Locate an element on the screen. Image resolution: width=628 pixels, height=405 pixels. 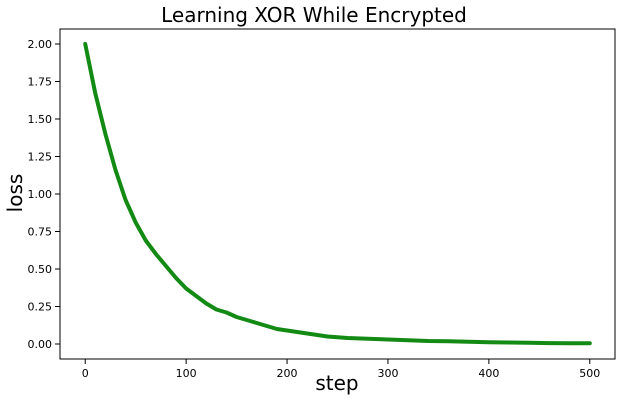
y-axis-label: loss is located at coordinates (15, 193).